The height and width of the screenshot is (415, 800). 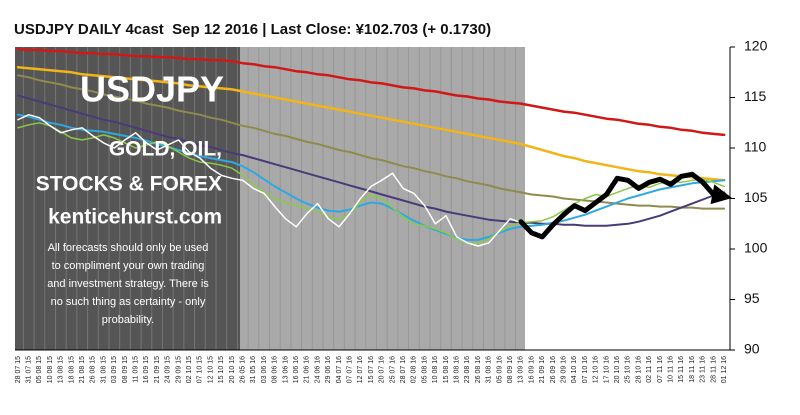 I want to click on x-tick-label: 10 08 16, so click(x=435, y=369).